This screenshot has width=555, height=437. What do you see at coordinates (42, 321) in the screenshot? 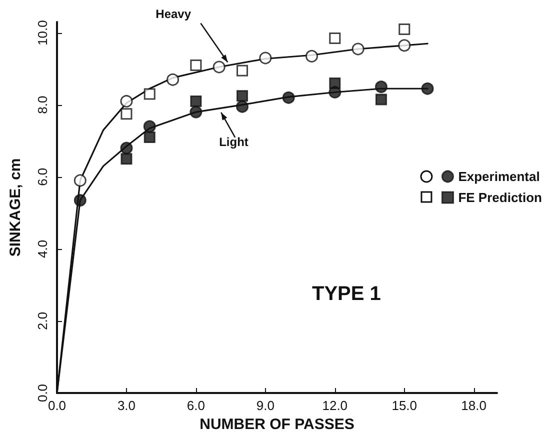
I see `y-tick-label: 2.0` at bounding box center [42, 321].